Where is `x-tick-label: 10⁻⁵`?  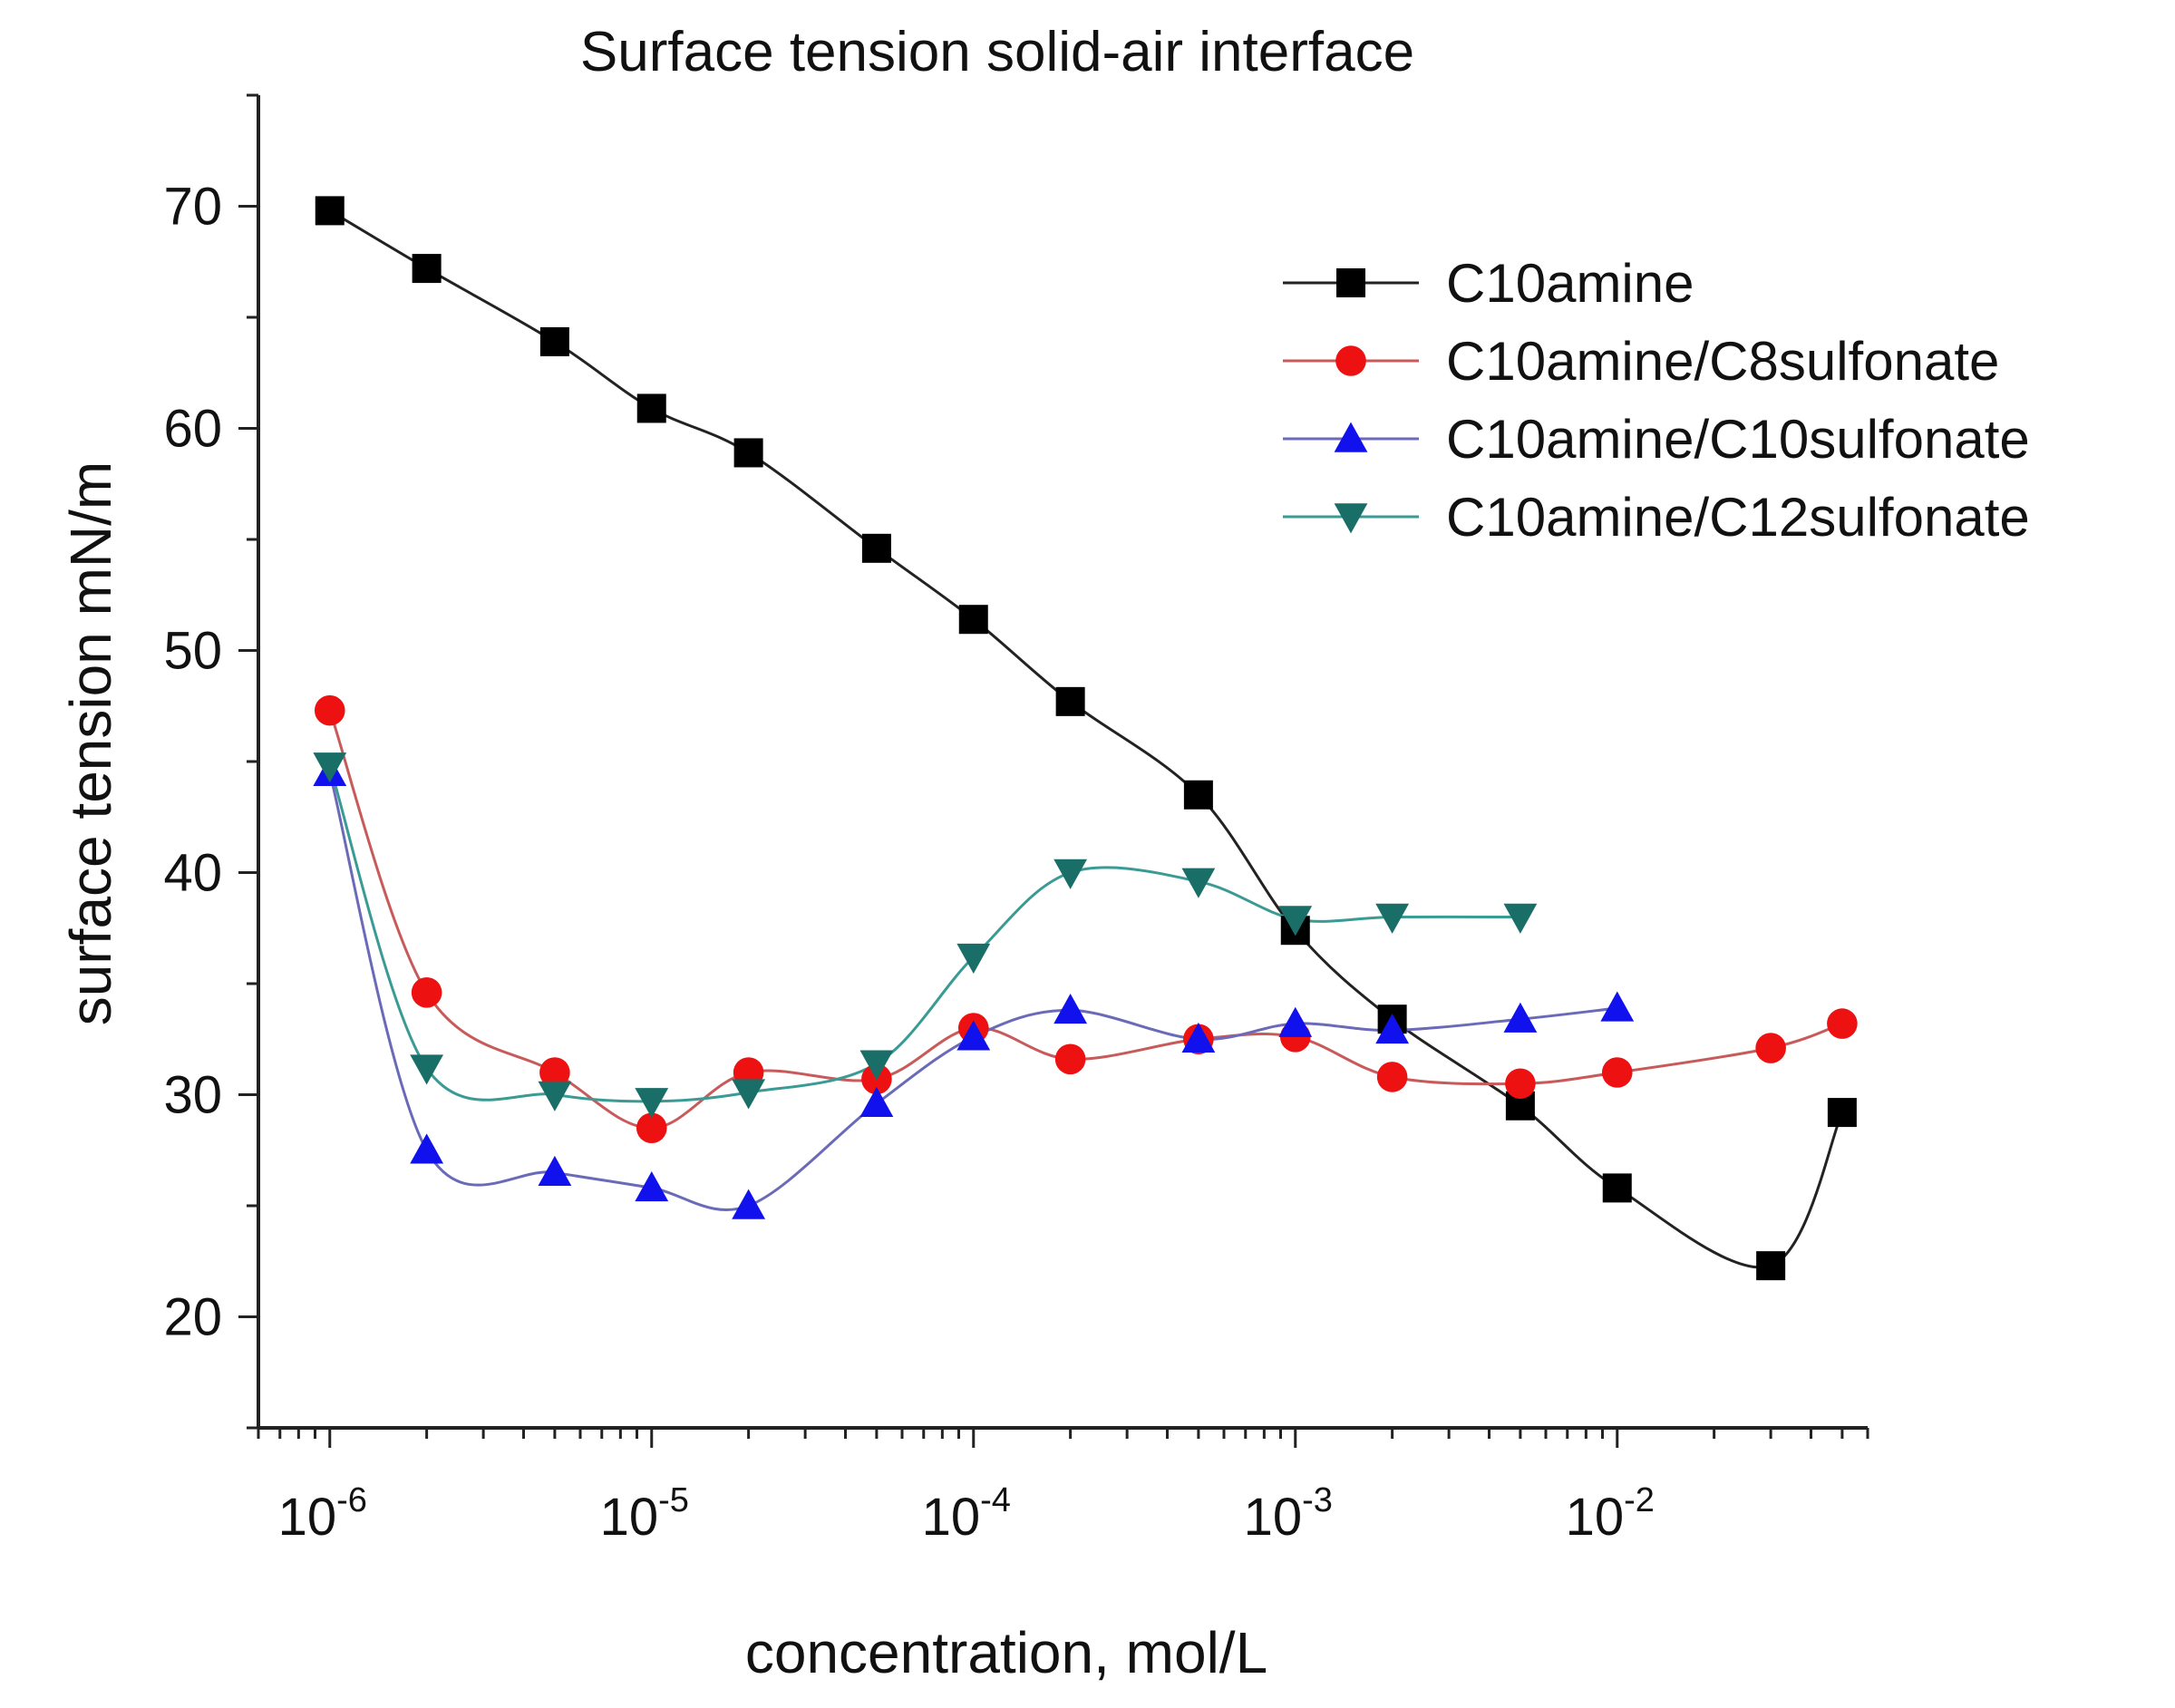
x-tick-label: 10⁻⁵ is located at coordinates (644, 1514).